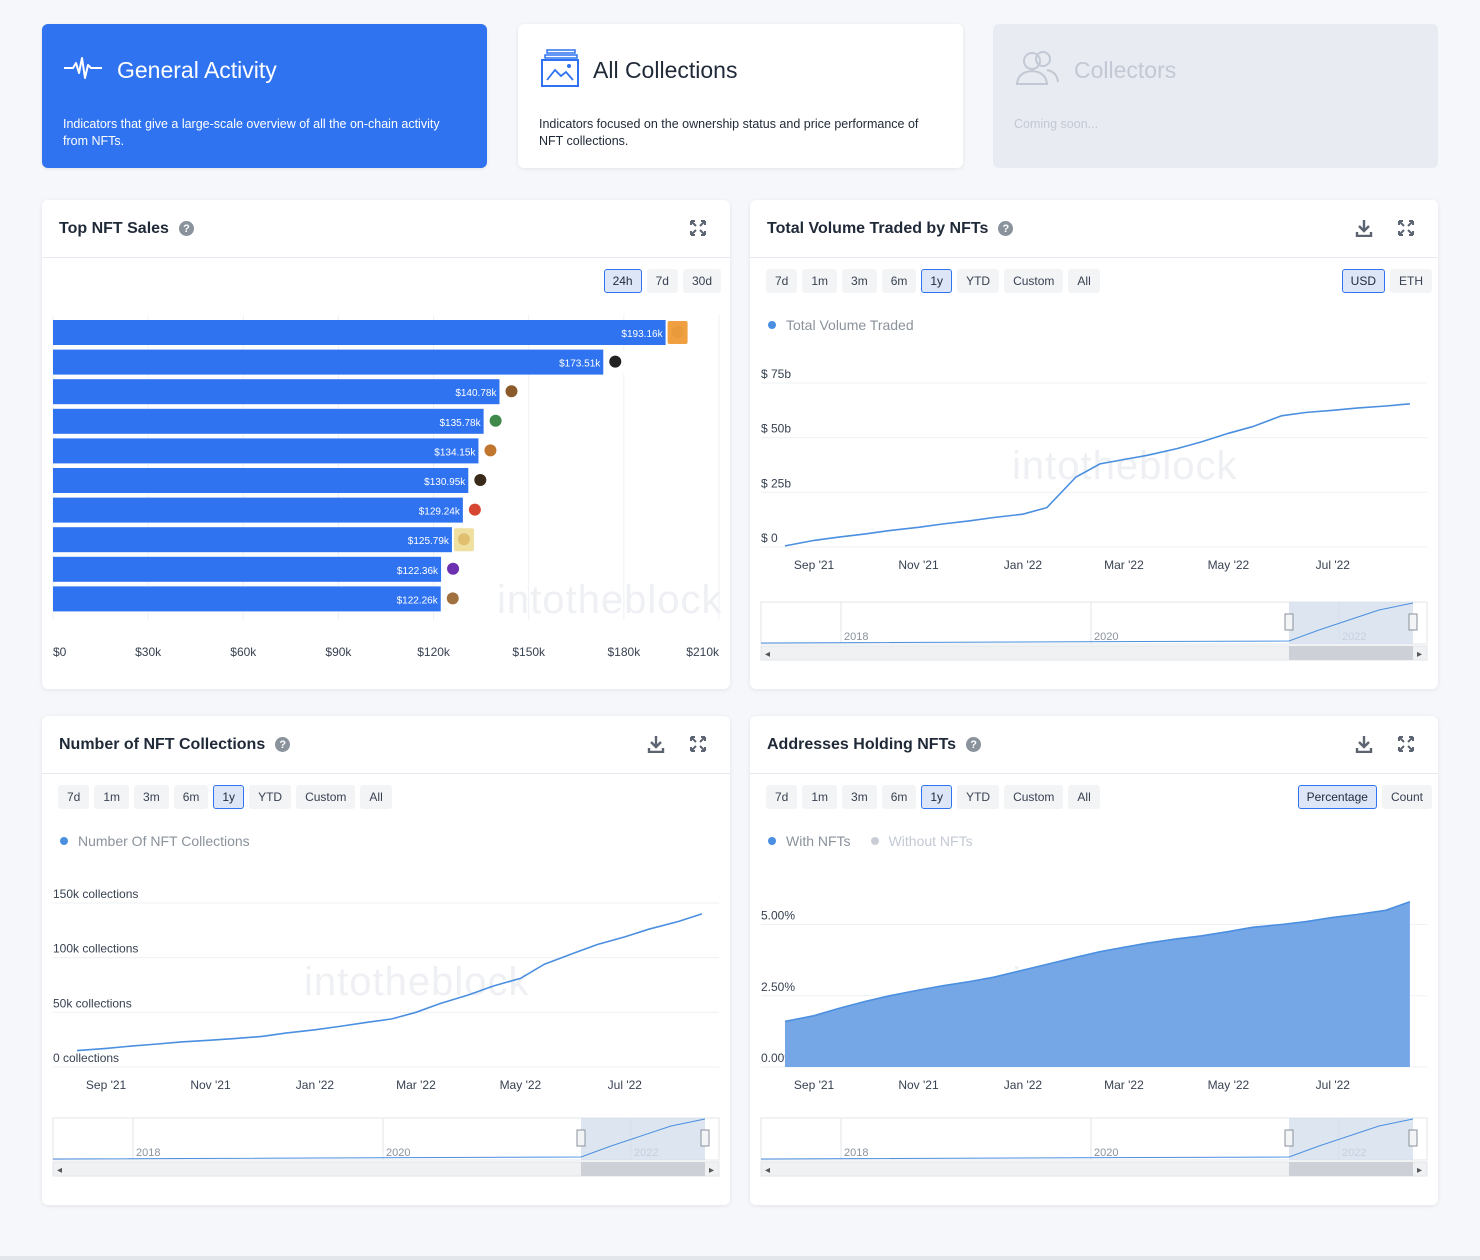 The image size is (1480, 1260). What do you see at coordinates (776, 483) in the screenshot?
I see `y-tick-label: $ 25b` at bounding box center [776, 483].